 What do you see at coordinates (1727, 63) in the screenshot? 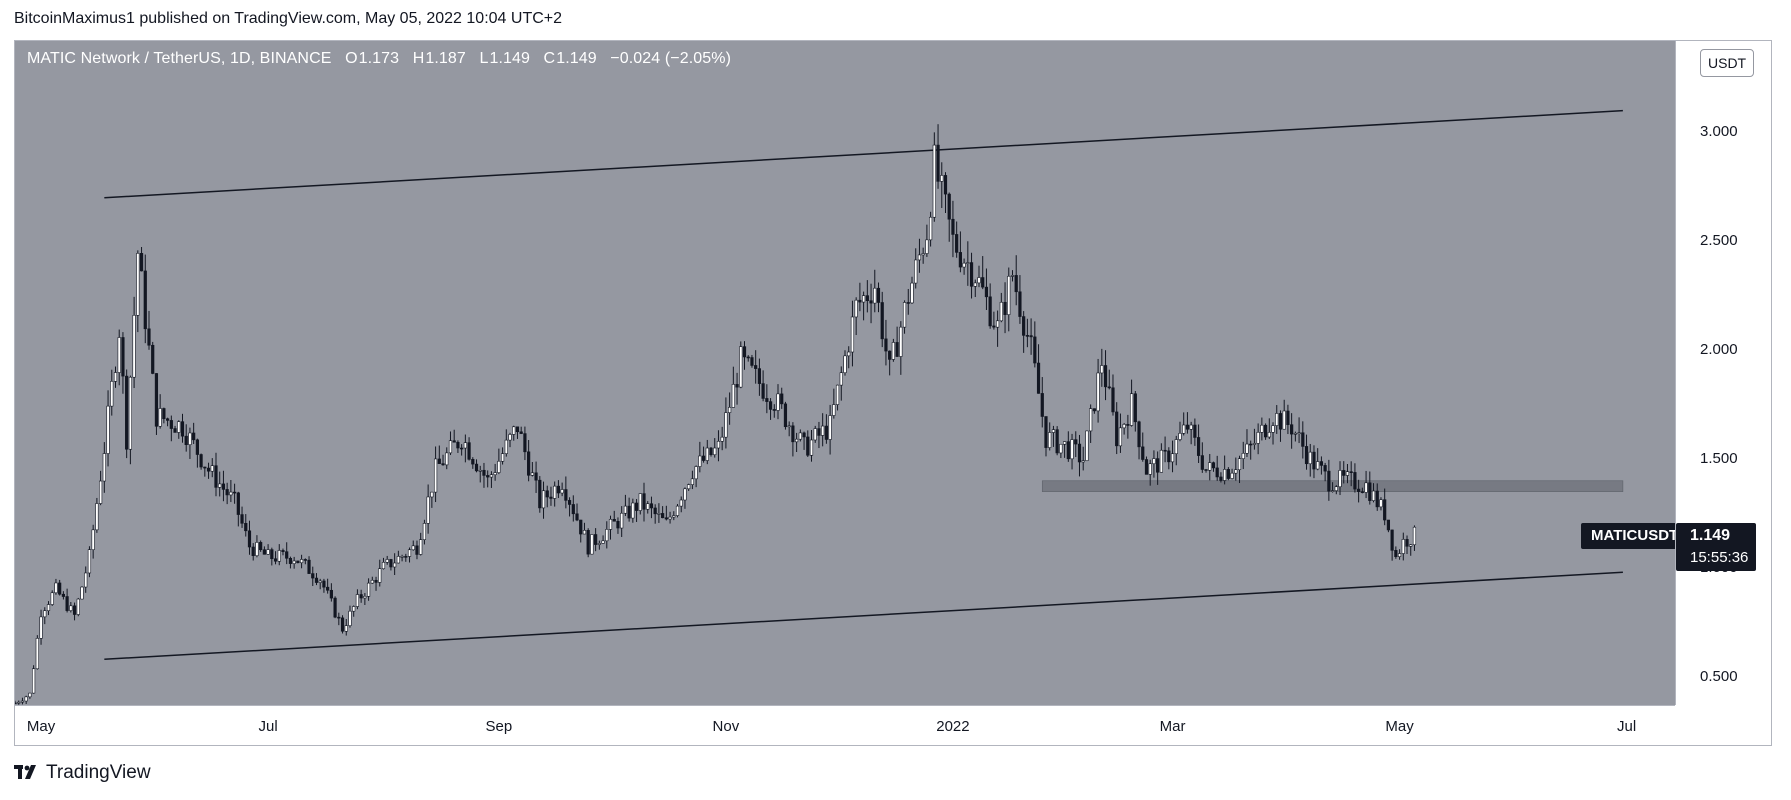
I see `currency-button: USDT` at bounding box center [1727, 63].